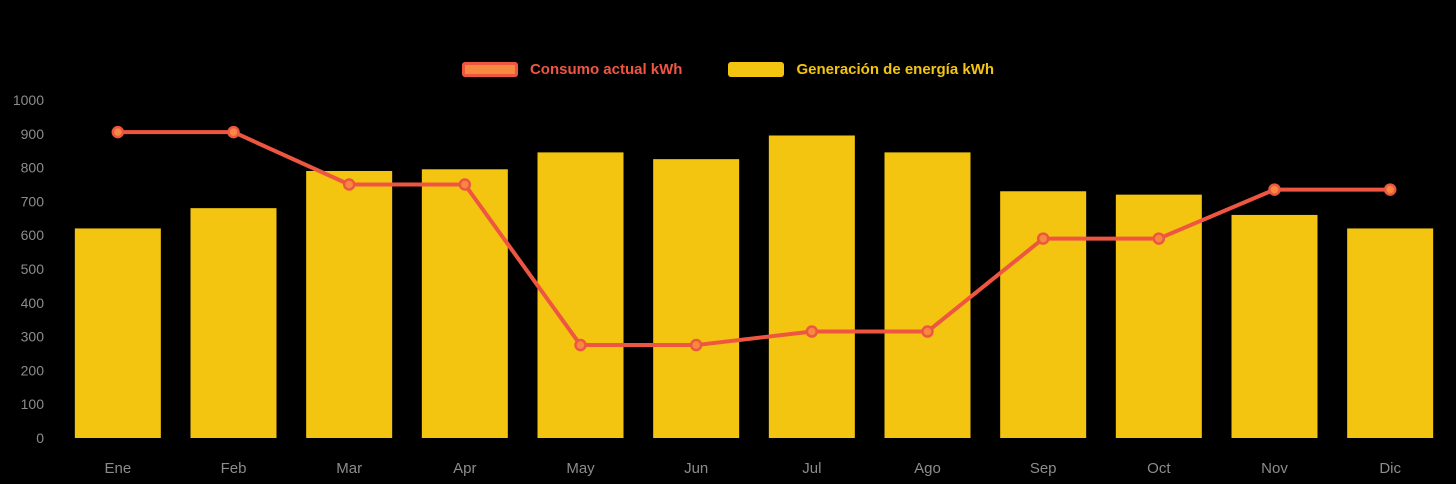 The image size is (1456, 484). What do you see at coordinates (927, 468) in the screenshot?
I see `x-tick-label-ago: Ago` at bounding box center [927, 468].